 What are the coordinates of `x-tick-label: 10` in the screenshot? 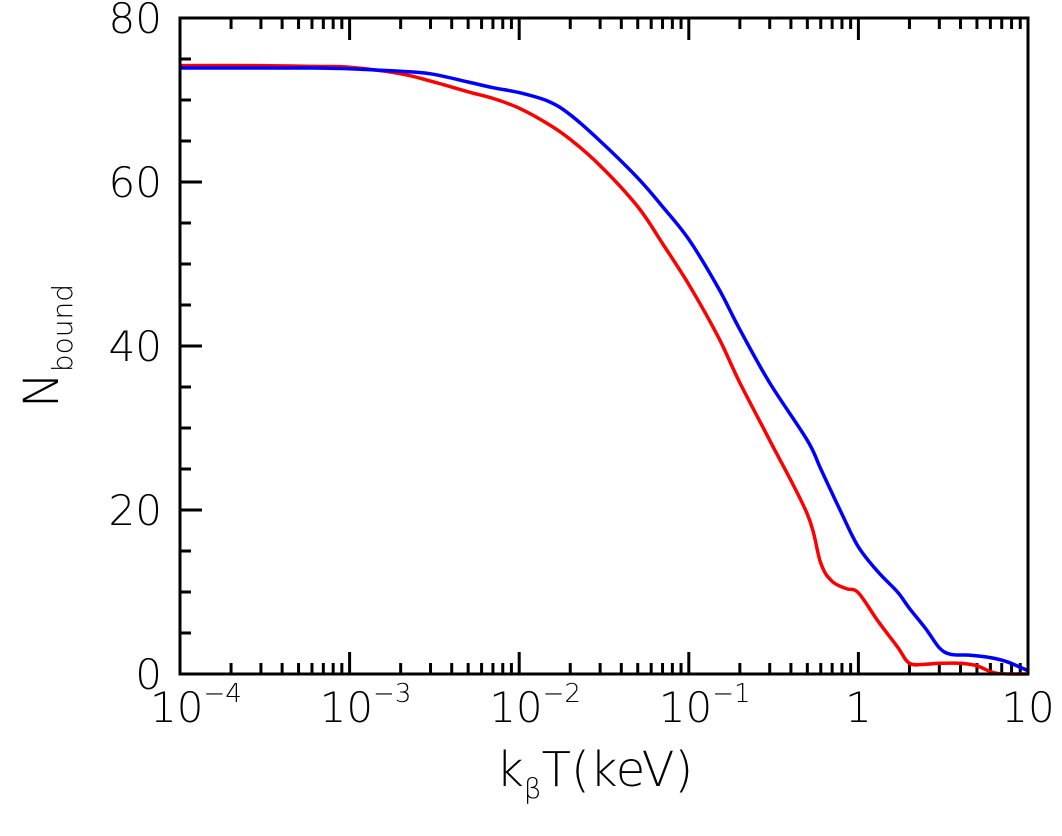 It's located at (1027, 707).